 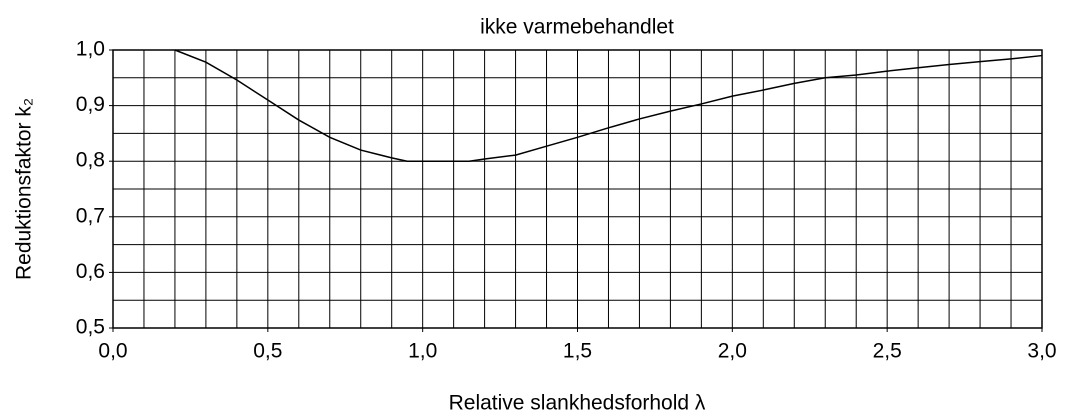 I want to click on x-axis-label: Relative slankhedsforhold λ, so click(x=577, y=403).